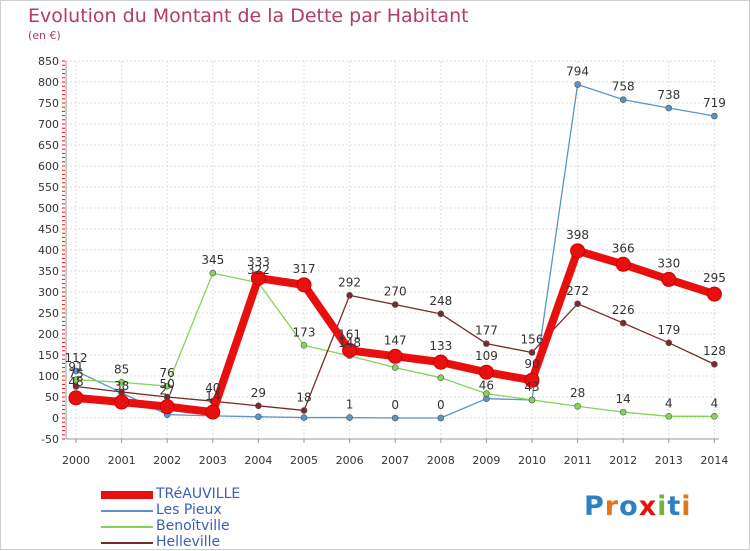 This screenshot has width=750, height=551. What do you see at coordinates (198, 494) in the screenshot?
I see `legend-label: TRéAUVILLE` at bounding box center [198, 494].